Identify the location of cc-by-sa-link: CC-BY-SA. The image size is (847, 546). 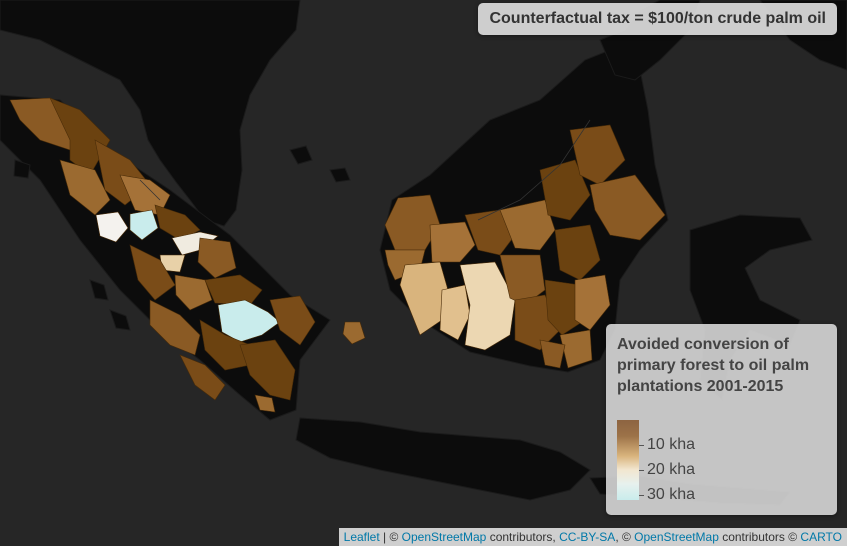
(587, 537).